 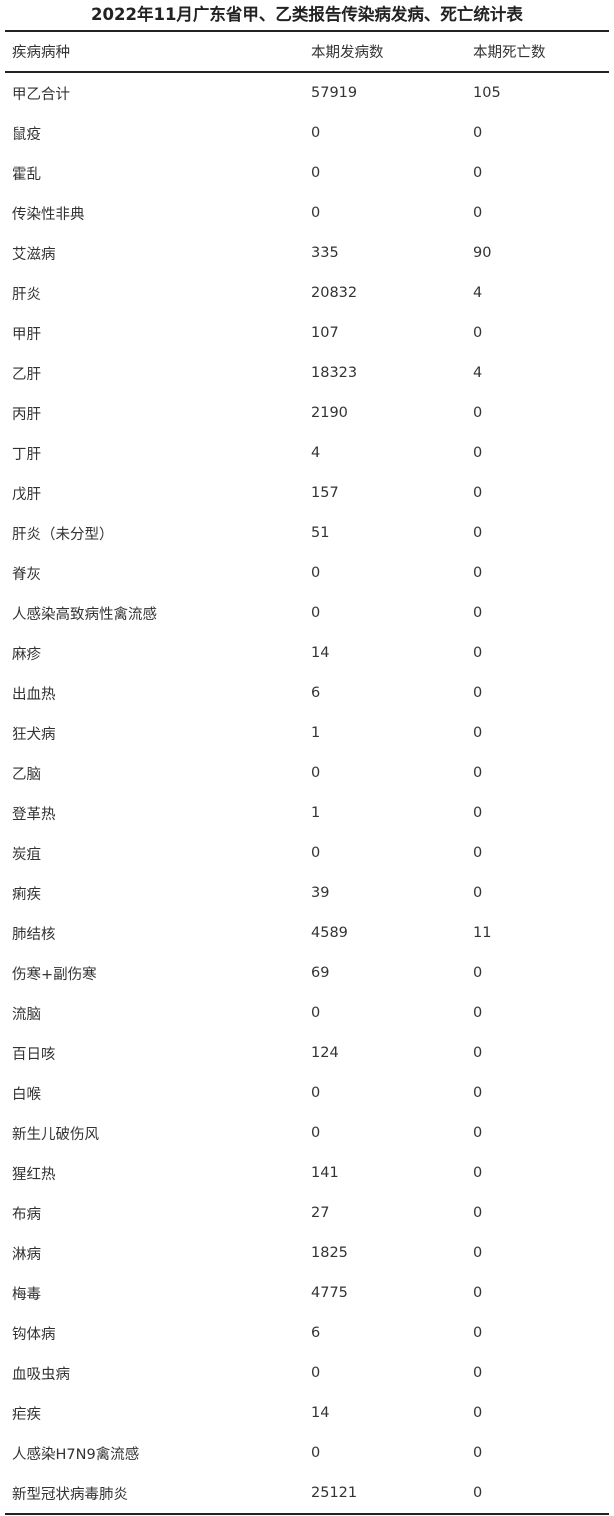 I want to click on table-row: 狂犬病 1 0, so click(x=307, y=733).